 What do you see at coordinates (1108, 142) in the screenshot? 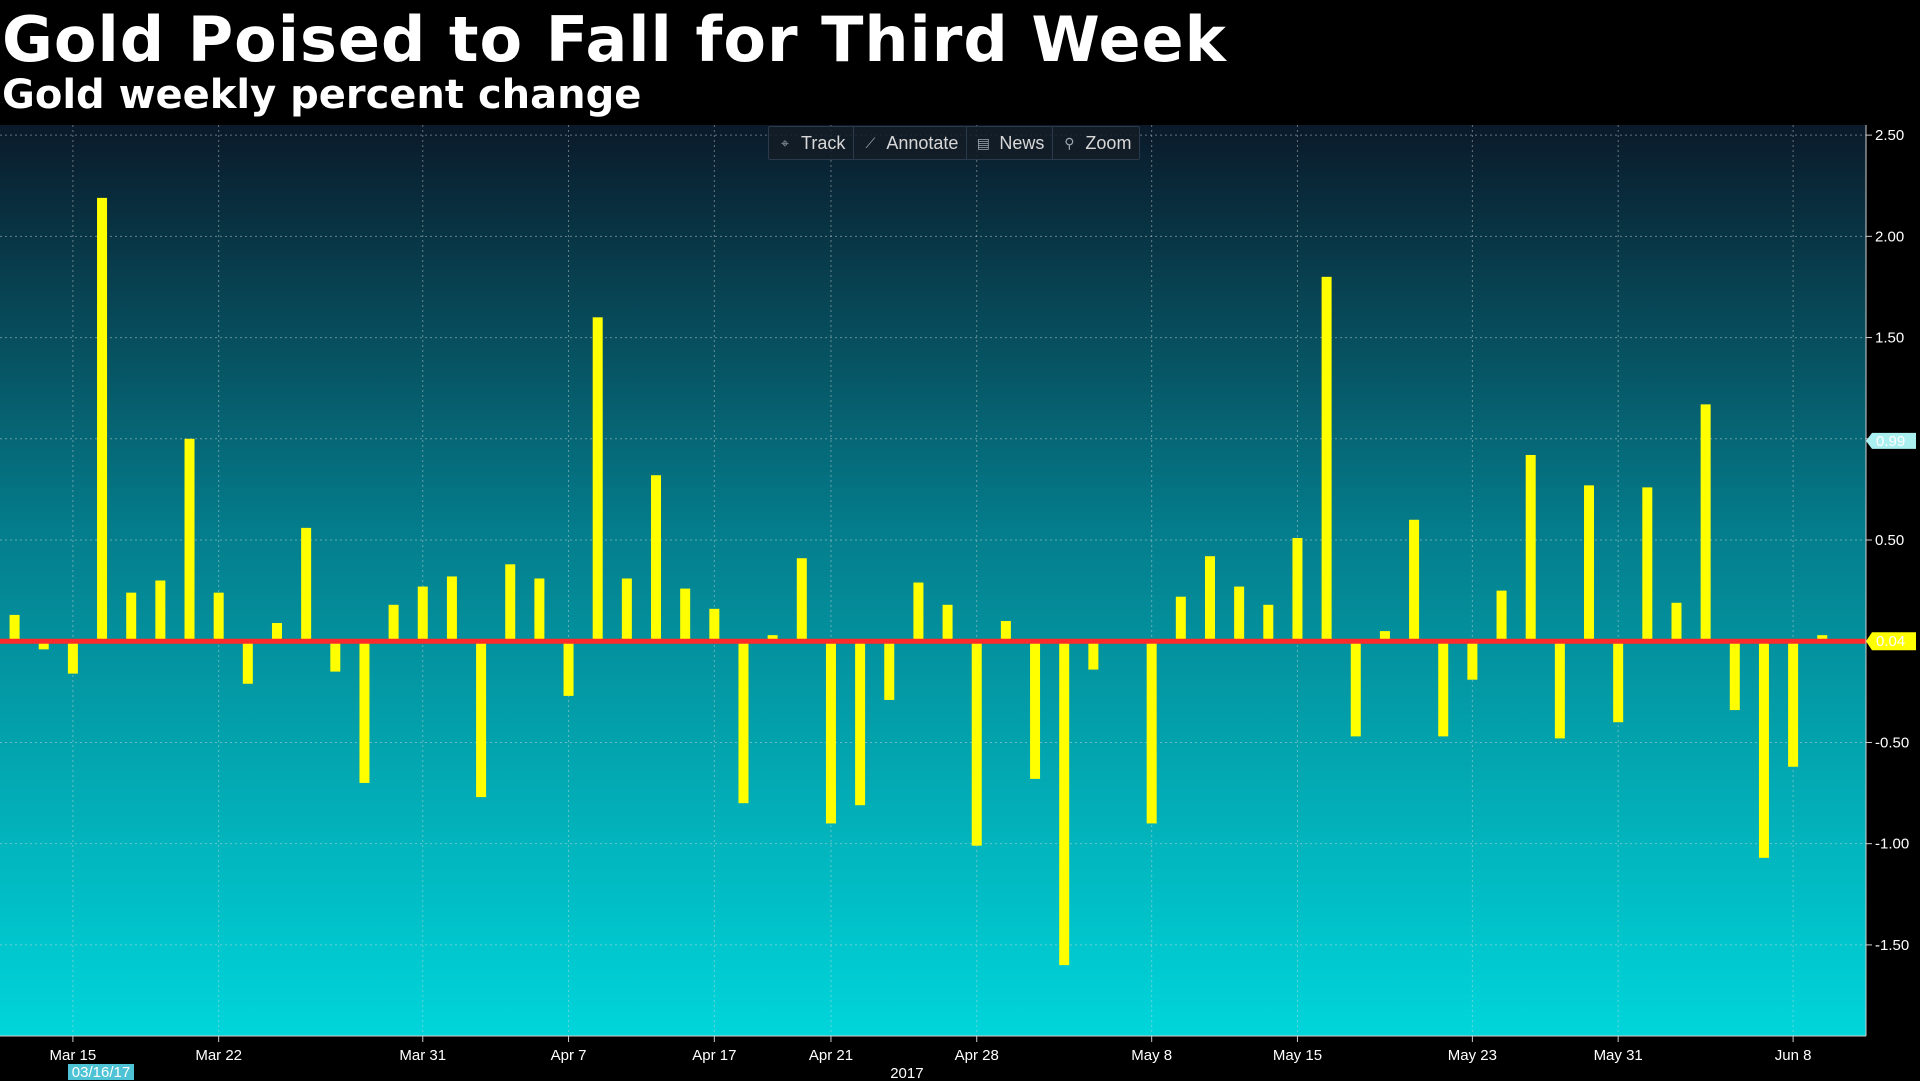
I see `zoom-label: Zoom` at bounding box center [1108, 142].